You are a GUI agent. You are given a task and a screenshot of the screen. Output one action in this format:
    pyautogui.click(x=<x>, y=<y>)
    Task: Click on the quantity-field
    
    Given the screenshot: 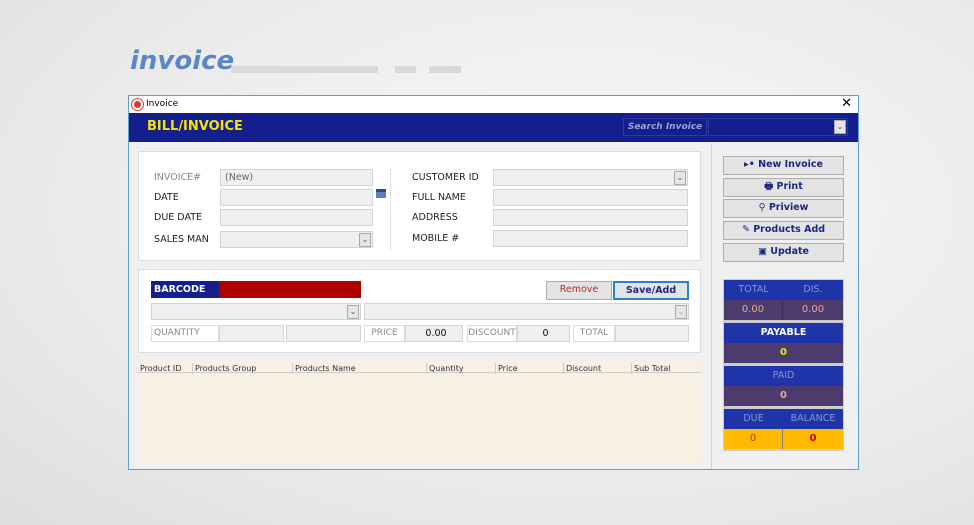 What is the action you would take?
    pyautogui.click(x=251, y=333)
    